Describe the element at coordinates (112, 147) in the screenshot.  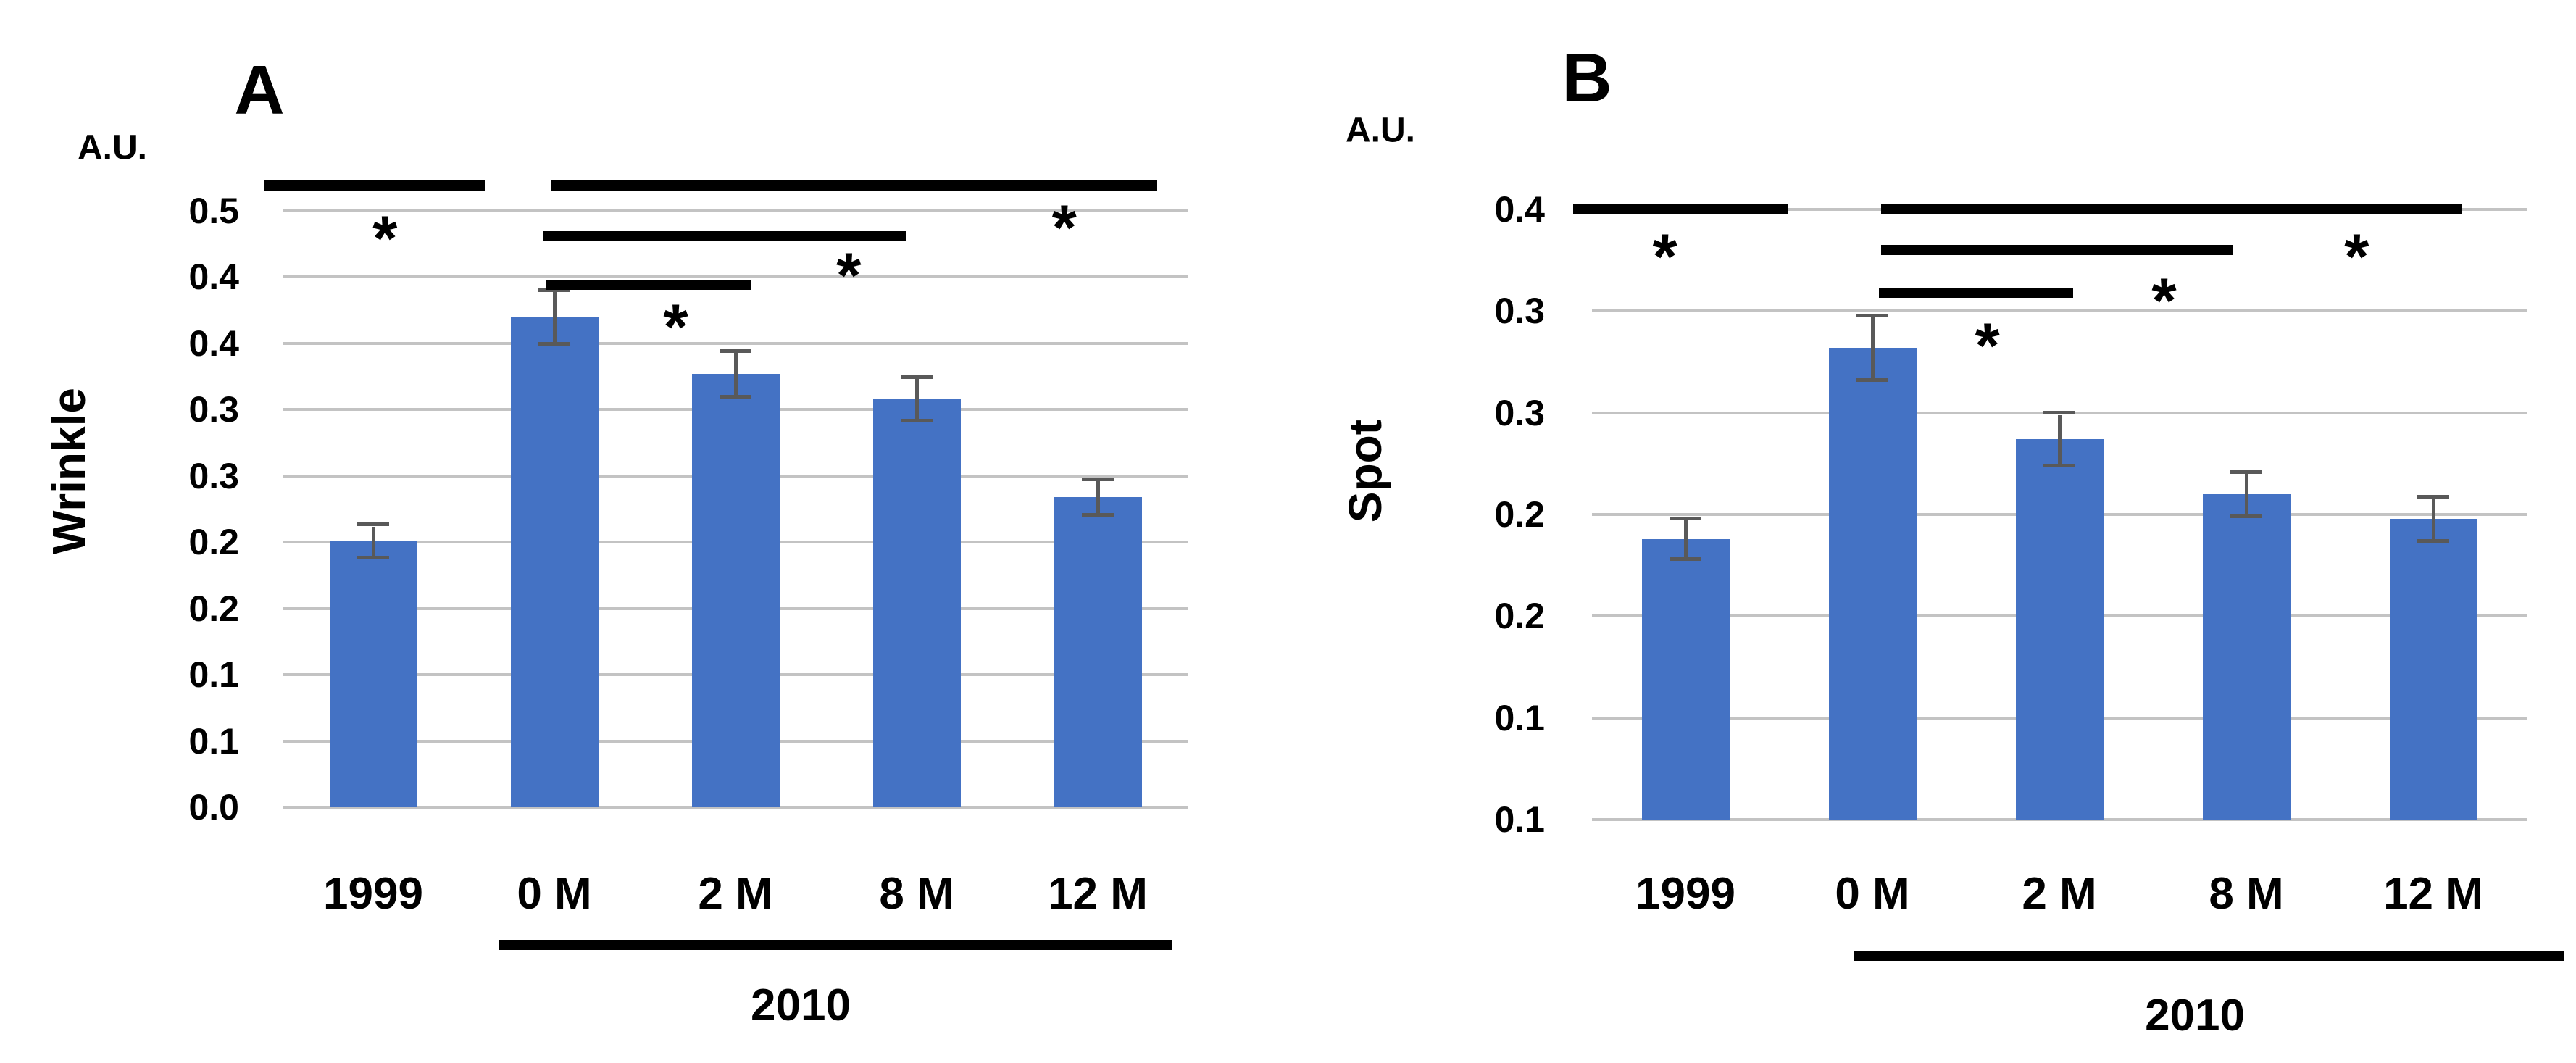
I see `axis-unit-label-a: A.U.` at that location.